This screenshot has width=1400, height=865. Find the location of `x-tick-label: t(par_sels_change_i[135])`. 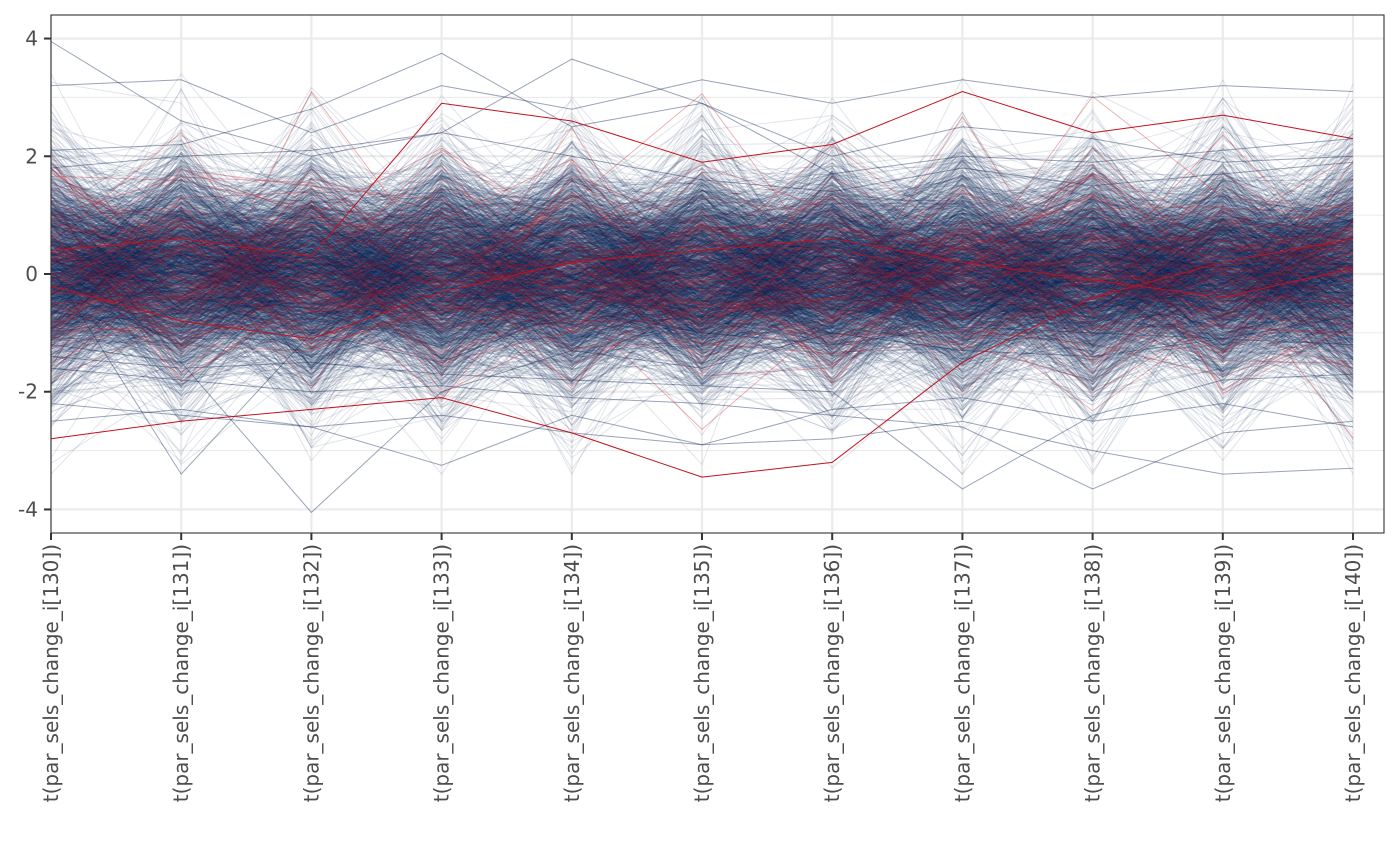

x-tick-label: t(par_sels_change_i[135]) is located at coordinates (702, 673).